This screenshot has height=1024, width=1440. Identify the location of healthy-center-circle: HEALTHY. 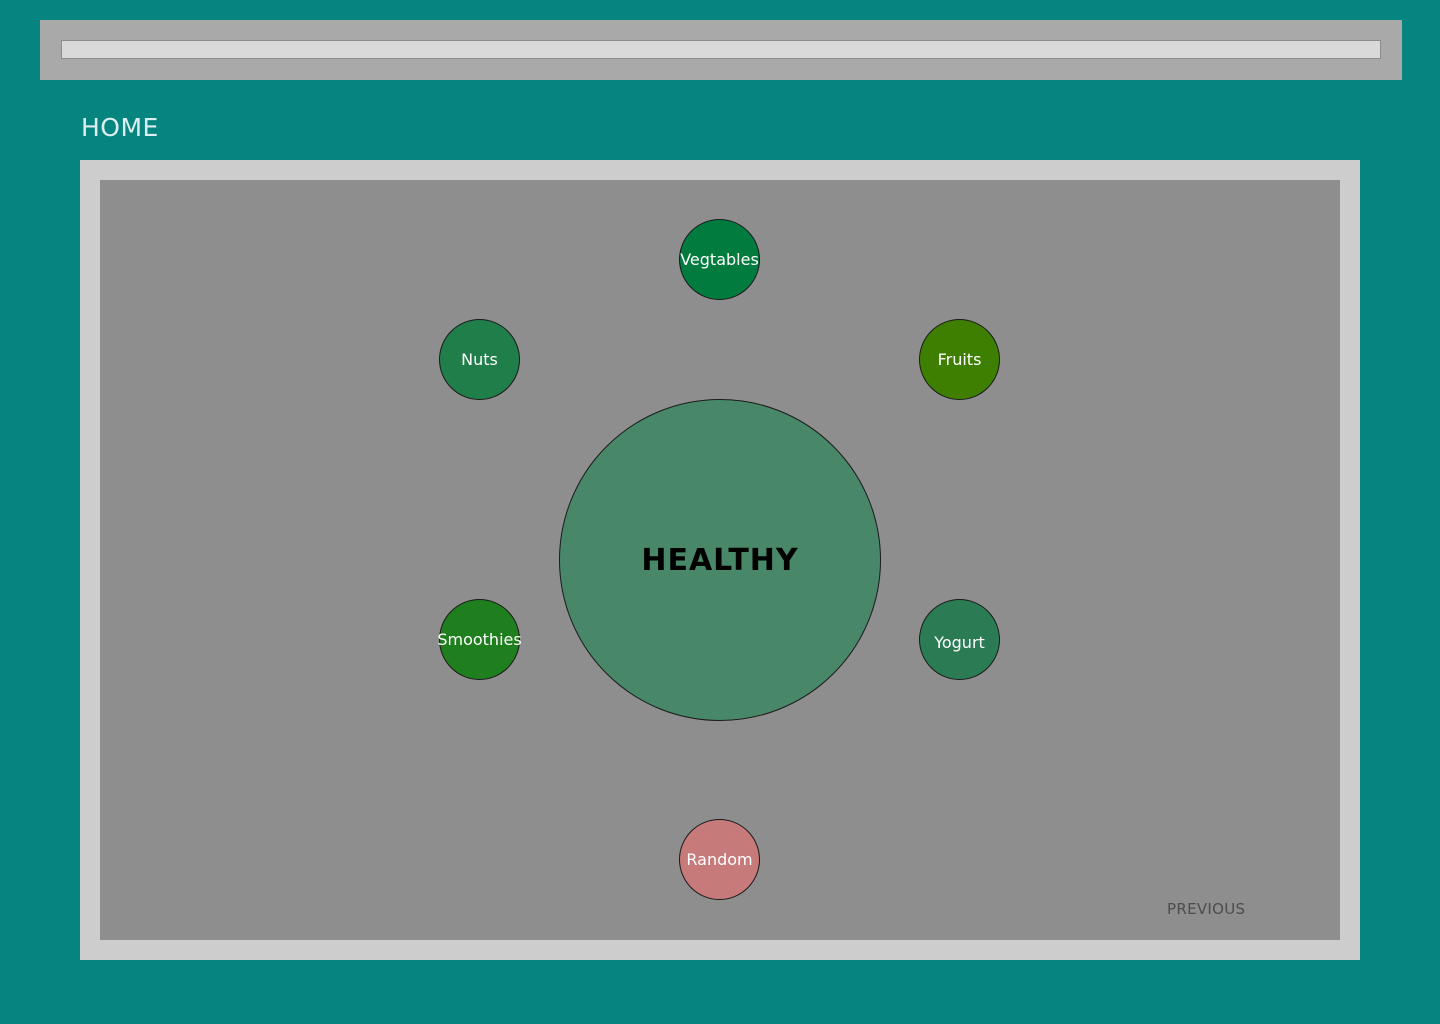
(720, 560).